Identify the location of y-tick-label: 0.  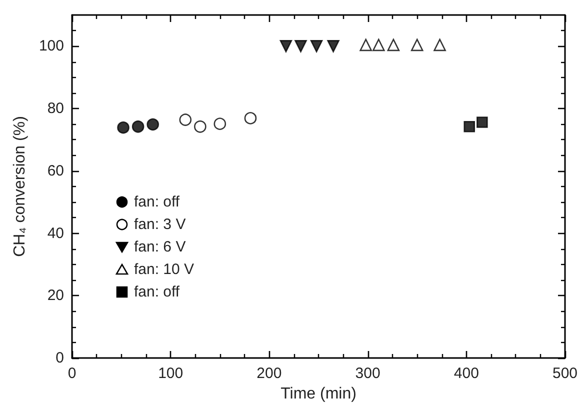
(60, 358).